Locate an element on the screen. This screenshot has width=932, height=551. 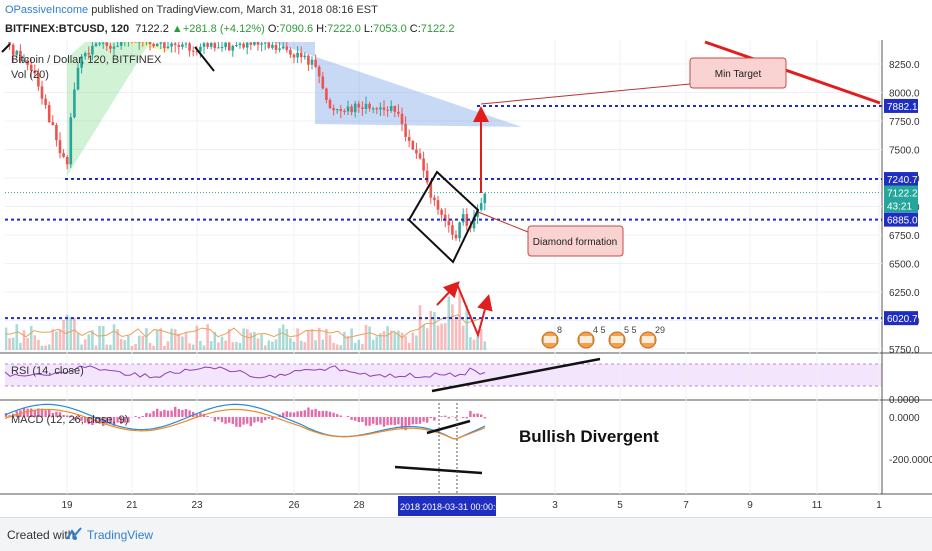
x-tick-label: 9 is located at coordinates (750, 505).